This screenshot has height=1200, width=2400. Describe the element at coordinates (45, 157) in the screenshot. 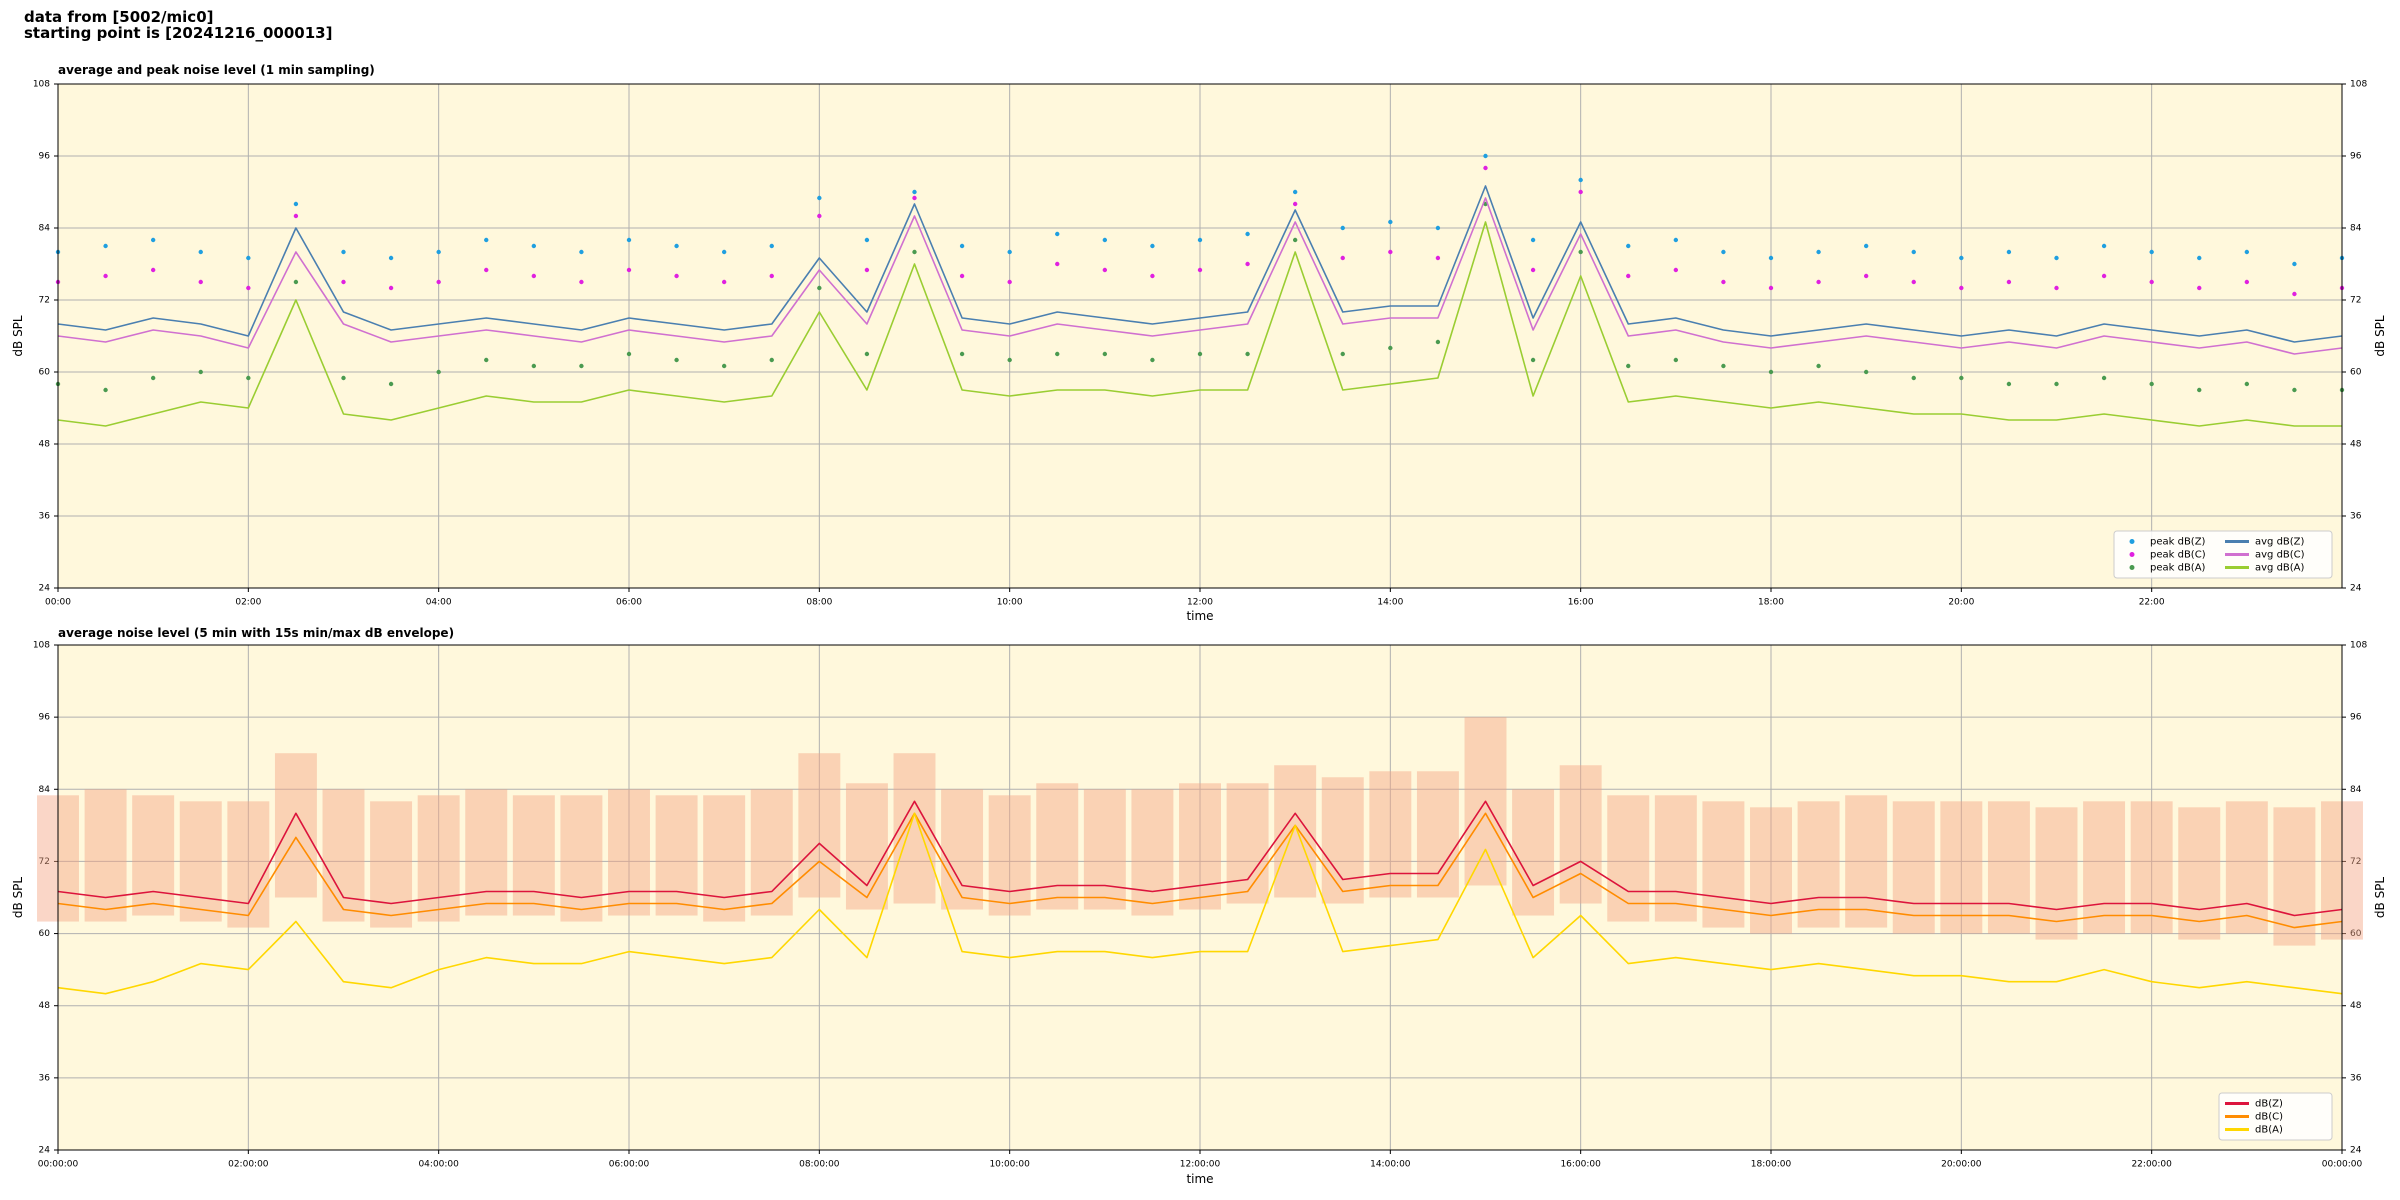

I see `y-tick-label: 96` at that location.